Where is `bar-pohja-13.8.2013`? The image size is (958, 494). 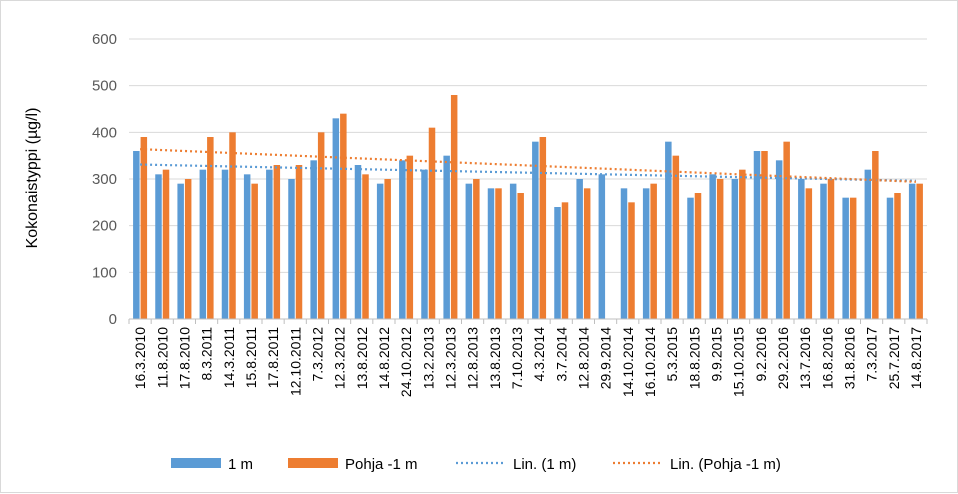
bar-pohja-13.8.2013 is located at coordinates (498, 253).